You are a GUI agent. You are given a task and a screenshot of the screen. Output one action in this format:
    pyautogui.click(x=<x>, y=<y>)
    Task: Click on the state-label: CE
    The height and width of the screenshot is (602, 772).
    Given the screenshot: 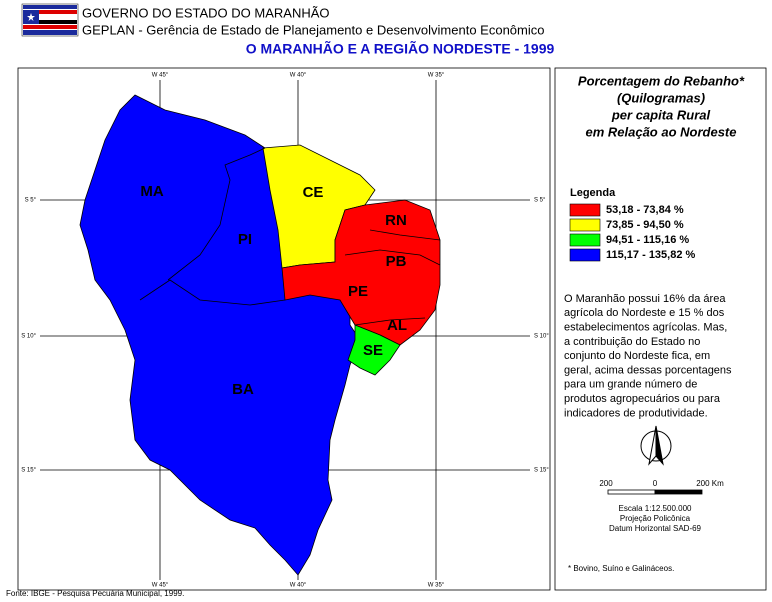 What is the action you would take?
    pyautogui.click(x=313, y=192)
    